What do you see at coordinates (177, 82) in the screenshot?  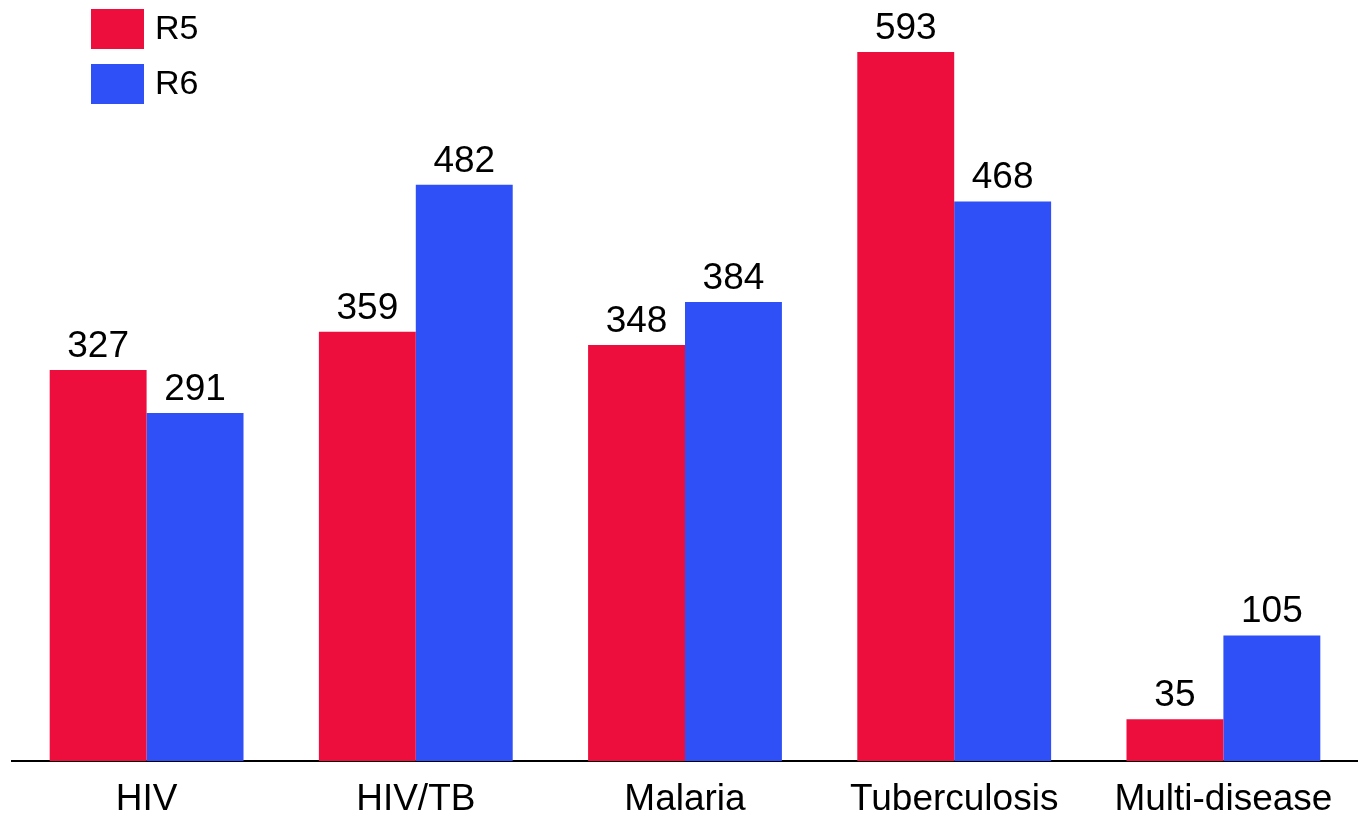 I see `legend-label: R6` at bounding box center [177, 82].